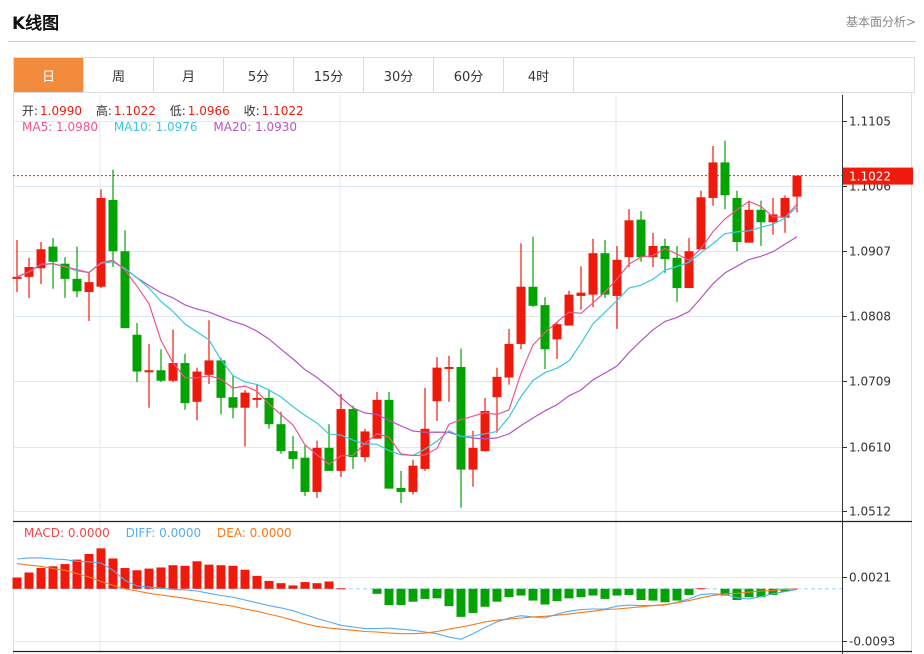  I want to click on tab-week: 周, so click(119, 75).